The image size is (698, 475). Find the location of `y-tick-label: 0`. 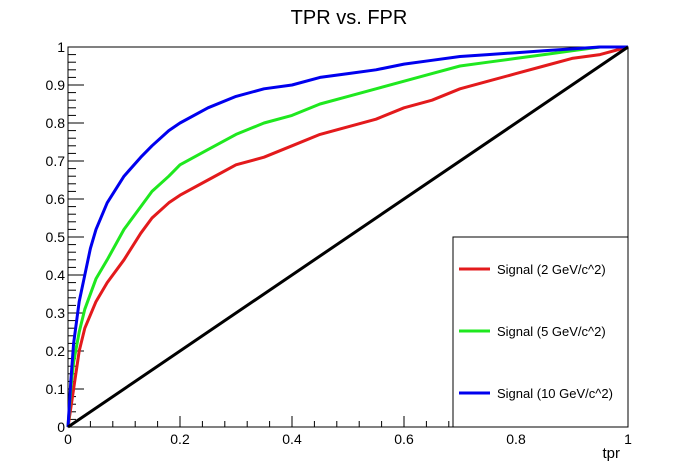

y-tick-label: 0 is located at coordinates (61, 427).